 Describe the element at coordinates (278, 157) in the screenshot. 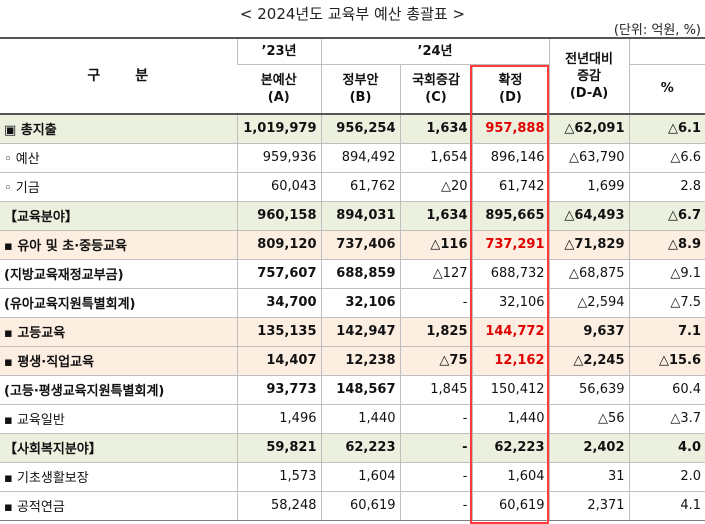

I see `cell-budget-23: 959,936` at that location.